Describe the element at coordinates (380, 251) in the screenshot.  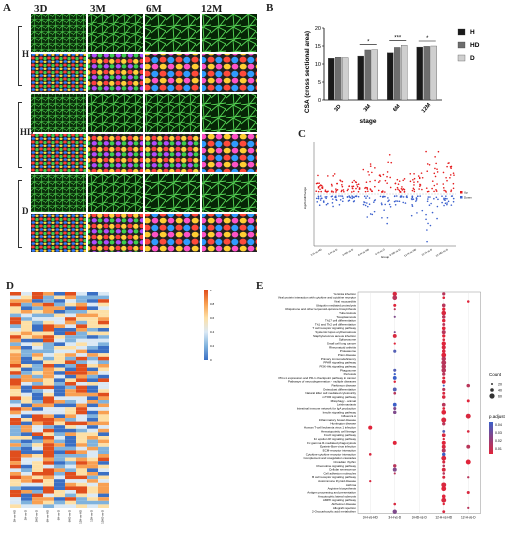
I see `c-category-label: 6-H-vs-D` at that location.